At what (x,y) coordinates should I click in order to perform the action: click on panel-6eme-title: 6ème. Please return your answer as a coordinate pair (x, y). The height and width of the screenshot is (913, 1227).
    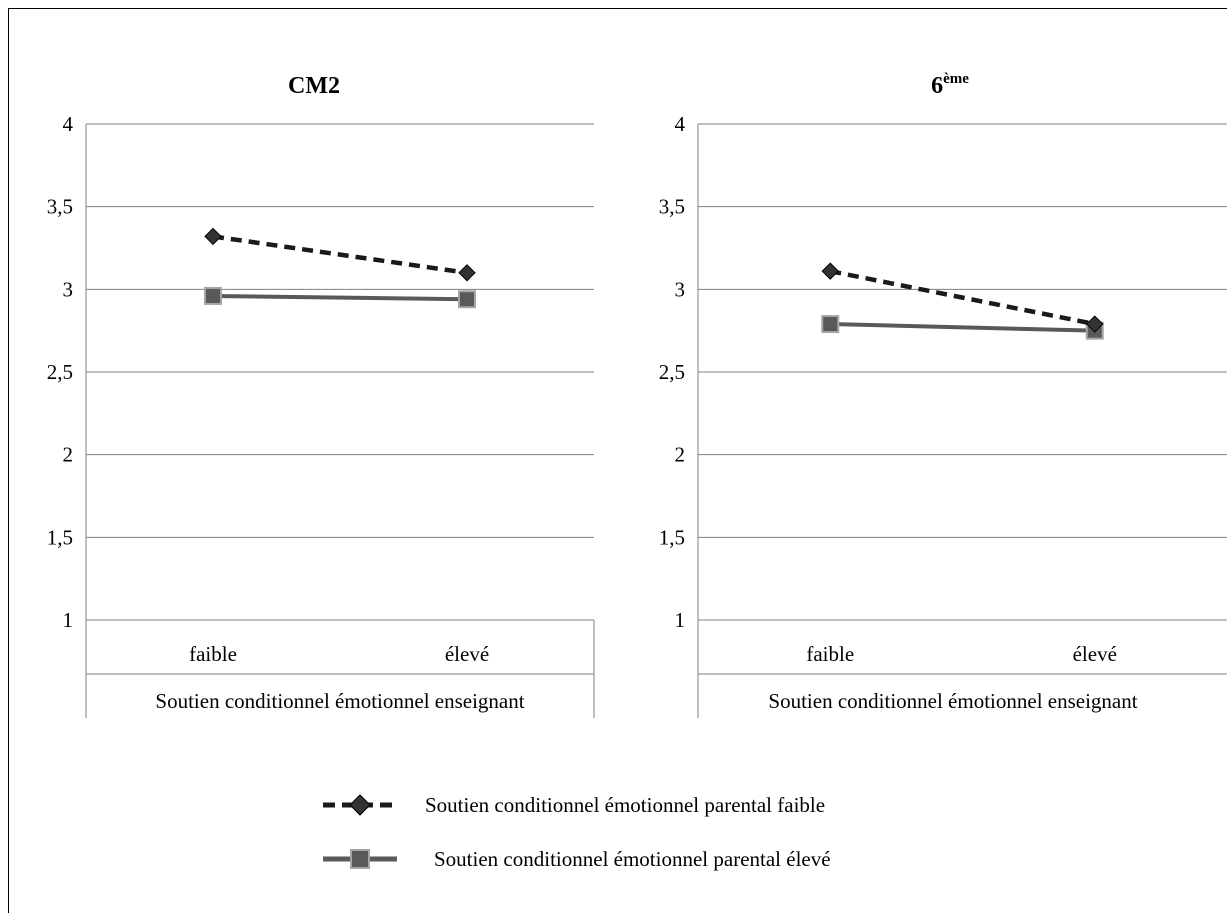
    Looking at the image, I should click on (950, 85).